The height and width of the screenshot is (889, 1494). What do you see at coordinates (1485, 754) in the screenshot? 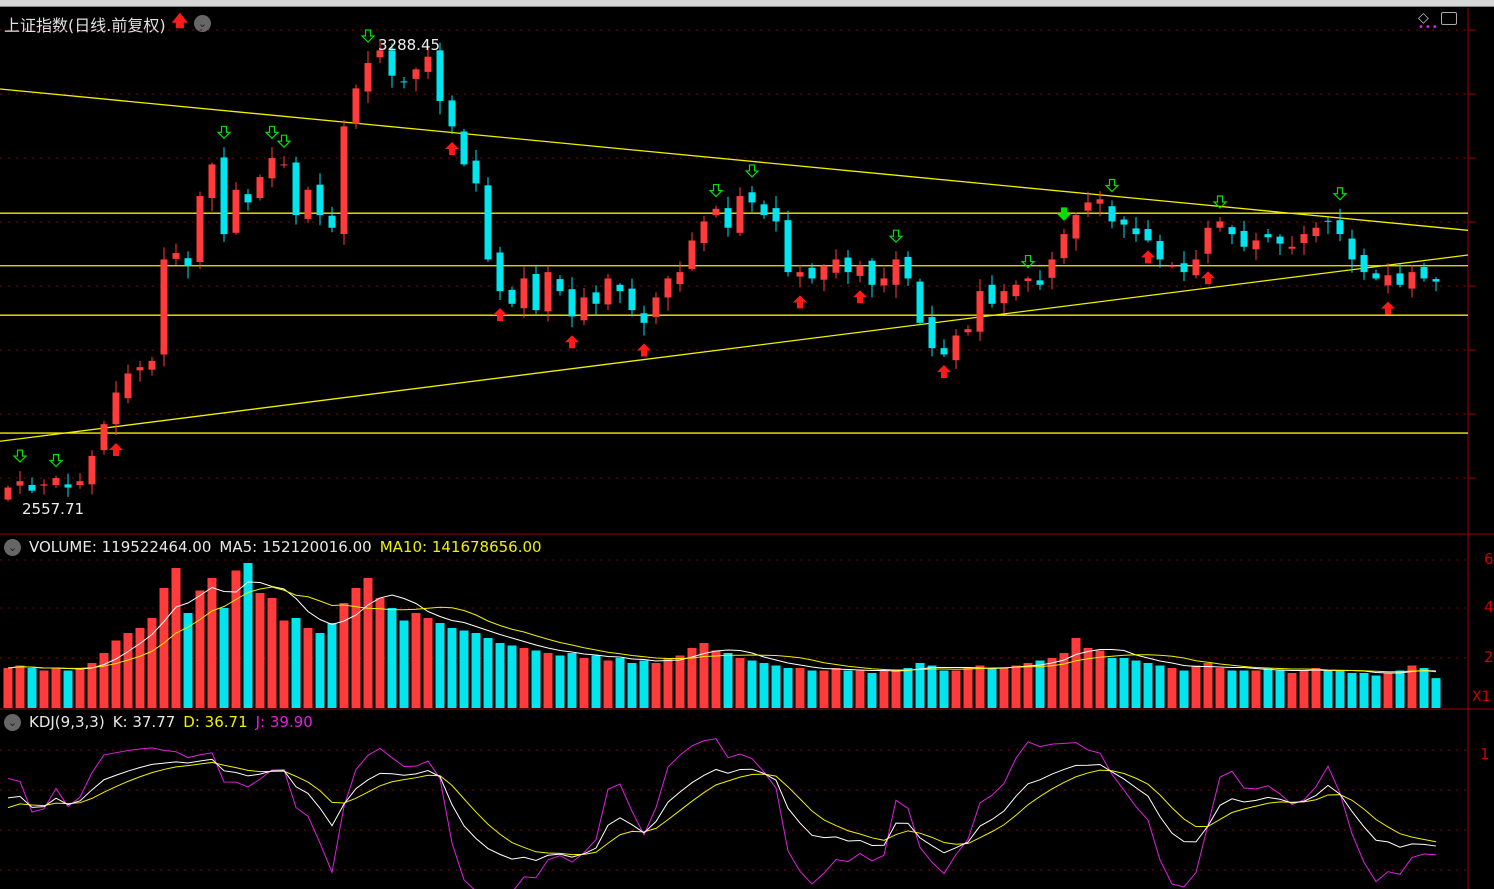
I see `kdj-axis-tick: 1` at bounding box center [1485, 754].